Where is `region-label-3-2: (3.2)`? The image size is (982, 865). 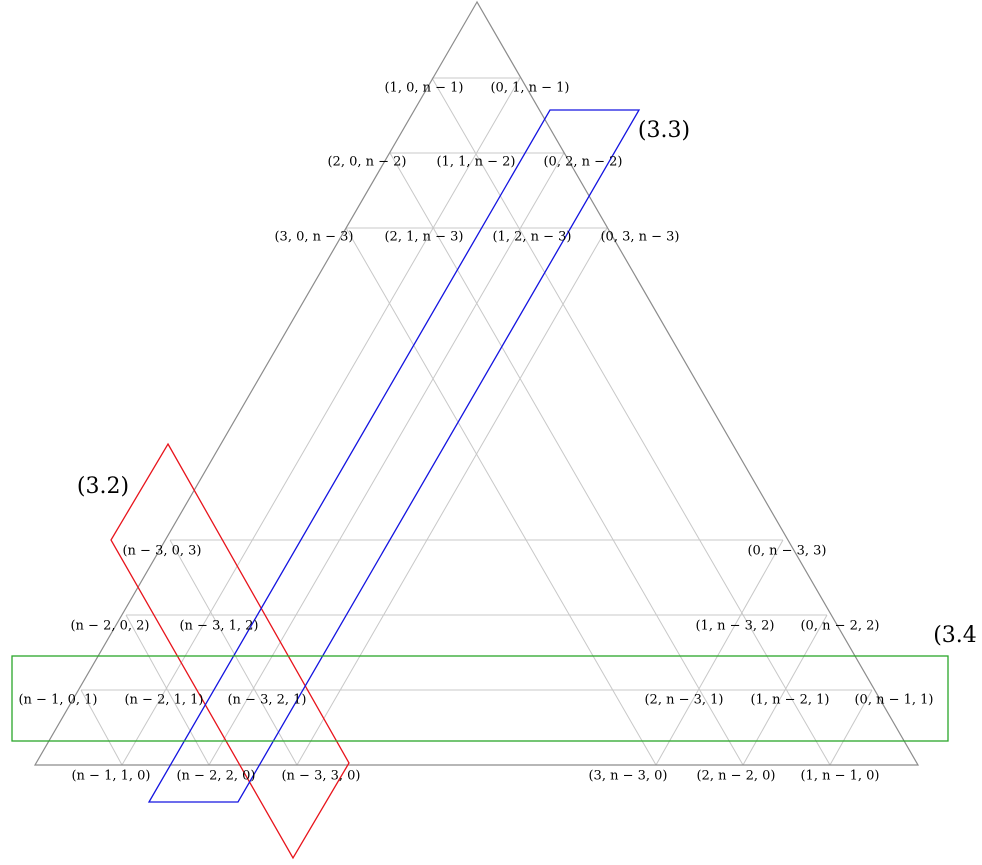 region-label-3-2: (3.2) is located at coordinates (103, 486).